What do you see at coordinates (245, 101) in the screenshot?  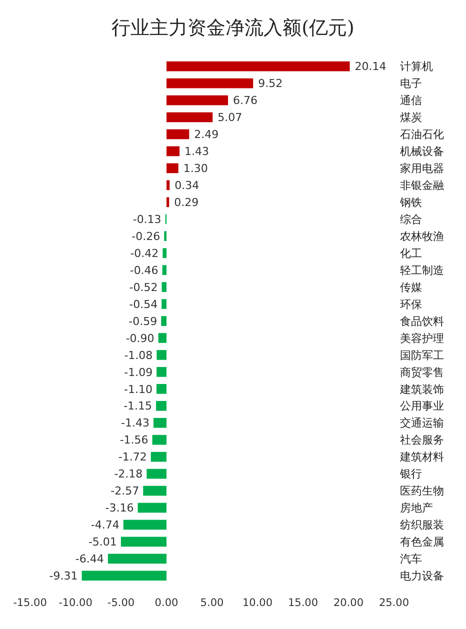 I see `data-label: 6.76` at bounding box center [245, 101].